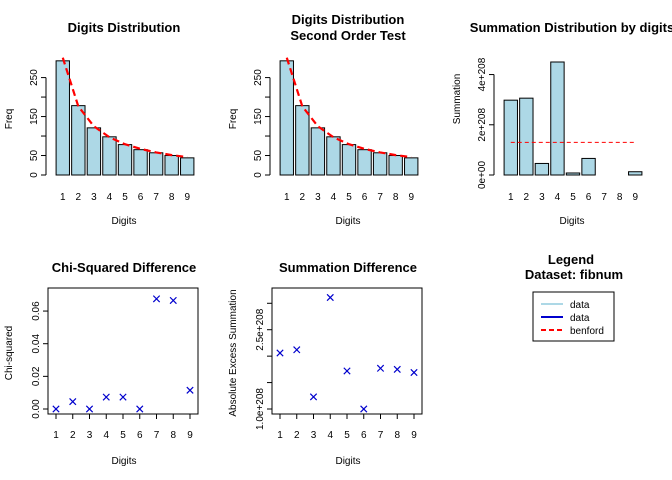 This screenshot has height=480, width=672. I want to click on y-tick-label: 2e+208, so click(482, 125).